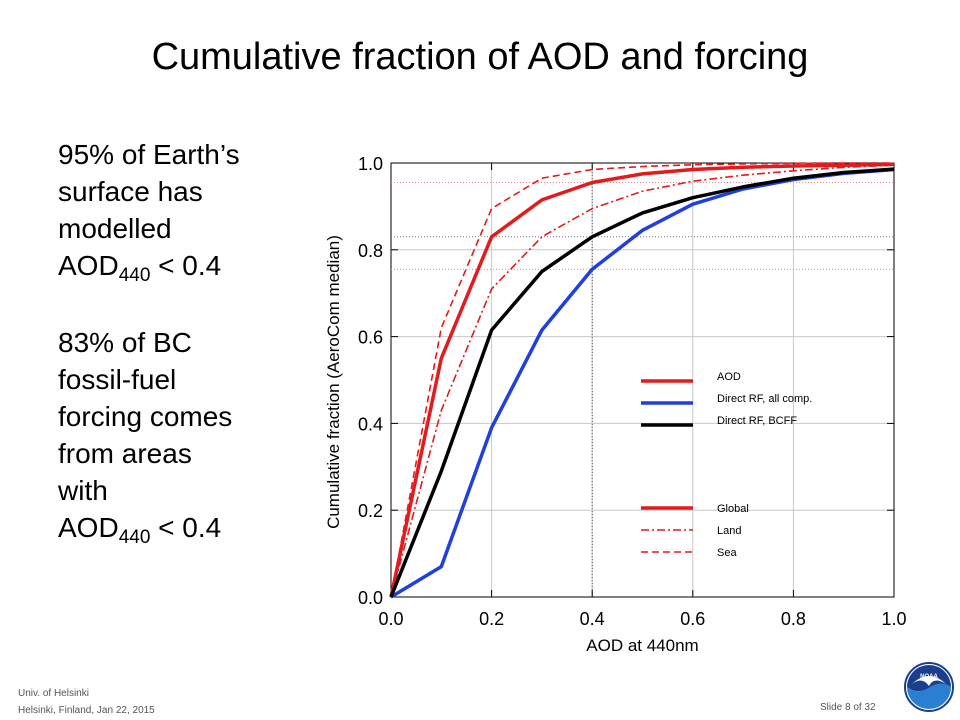 The width and height of the screenshot is (960, 720). What do you see at coordinates (929, 687) in the screenshot?
I see `noaa-logo-icon: NOAA` at bounding box center [929, 687].